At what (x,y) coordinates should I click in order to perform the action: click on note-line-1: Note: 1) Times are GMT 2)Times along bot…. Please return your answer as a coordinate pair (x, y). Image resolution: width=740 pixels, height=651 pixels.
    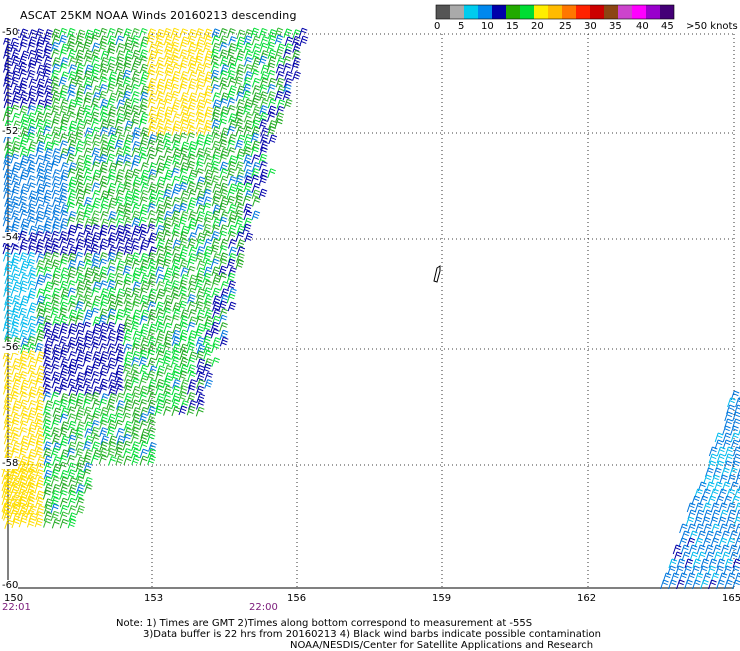
    Looking at the image, I should click on (324, 623).